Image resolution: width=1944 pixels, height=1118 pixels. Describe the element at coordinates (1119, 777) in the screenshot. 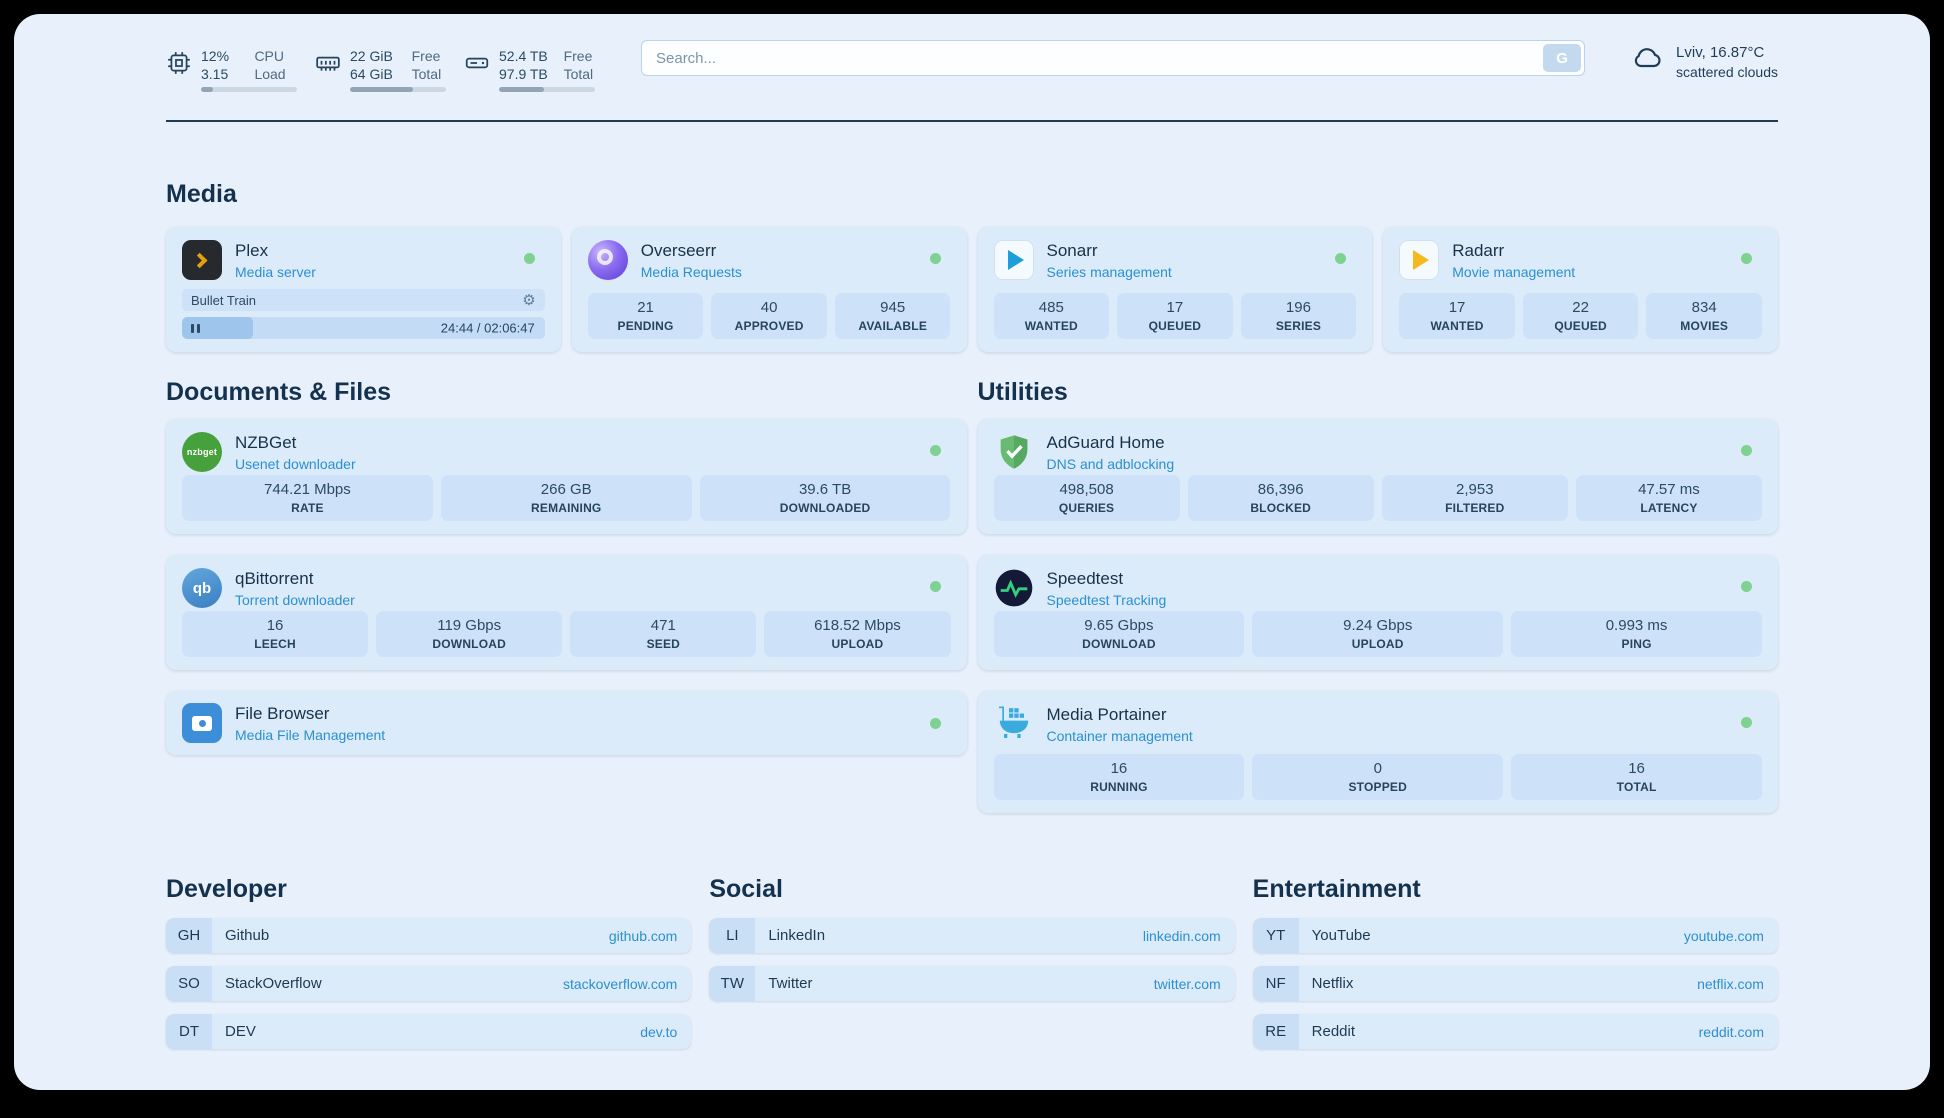

I see `stat-box-running: 16 RUNNING` at that location.